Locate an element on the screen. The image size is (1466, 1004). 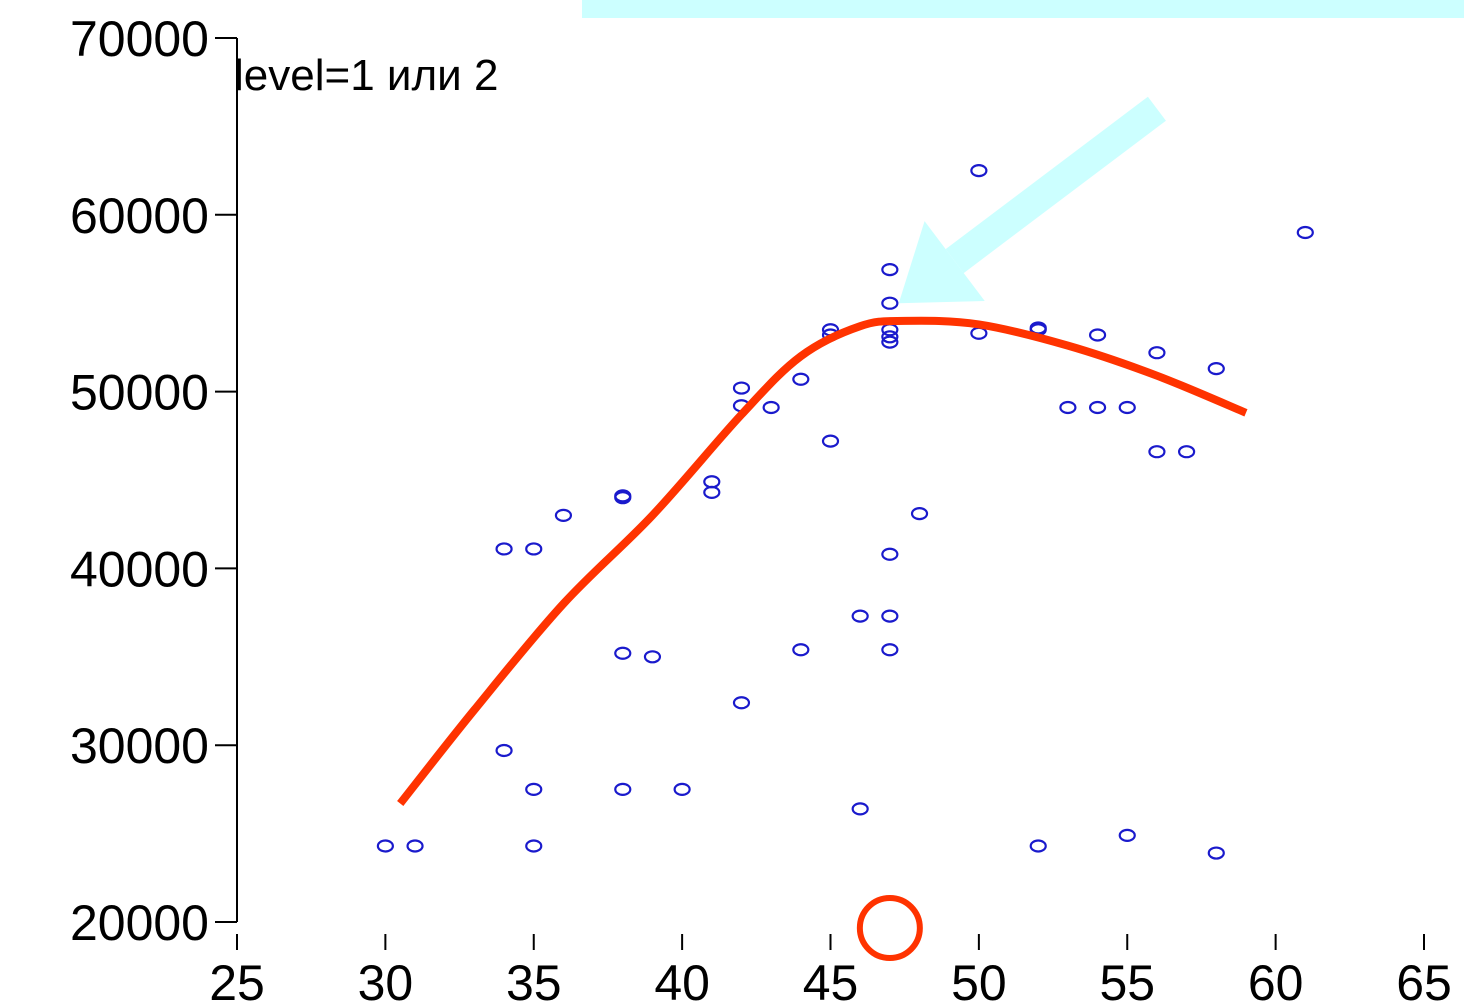
x-tick-label: 60 is located at coordinates (1276, 979).